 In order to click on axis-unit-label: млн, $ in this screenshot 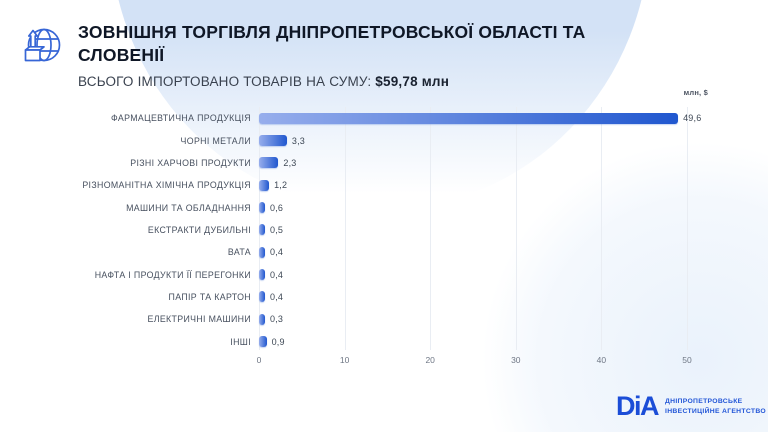, I will do `click(695, 92)`.